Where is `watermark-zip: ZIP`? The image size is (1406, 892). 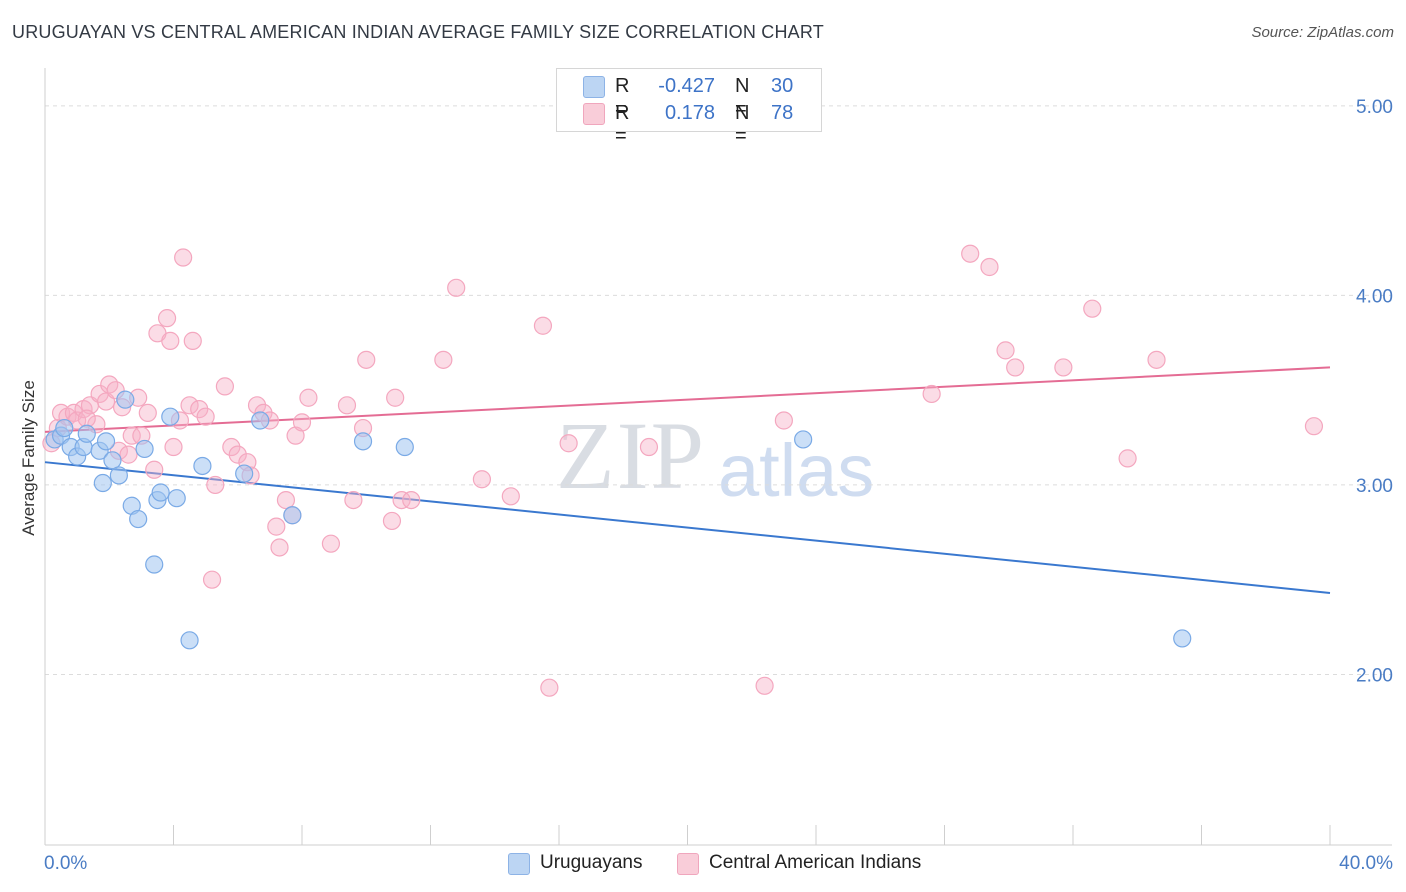 watermark-zip: ZIP is located at coordinates (631, 455).